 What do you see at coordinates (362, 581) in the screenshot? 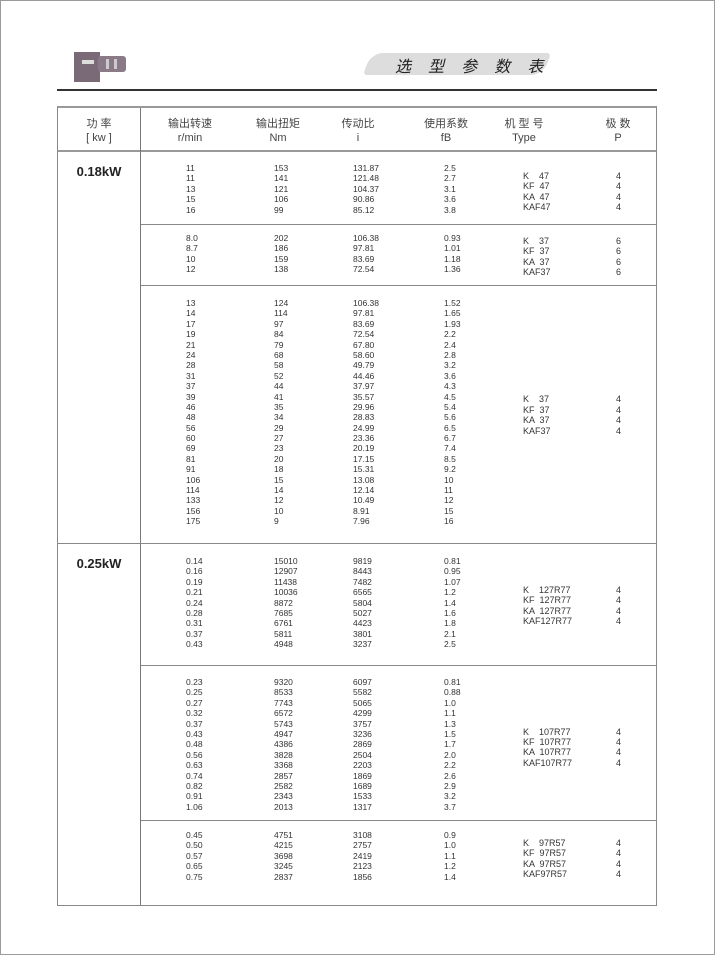
I see `cell-ratio: 7482` at bounding box center [362, 581].